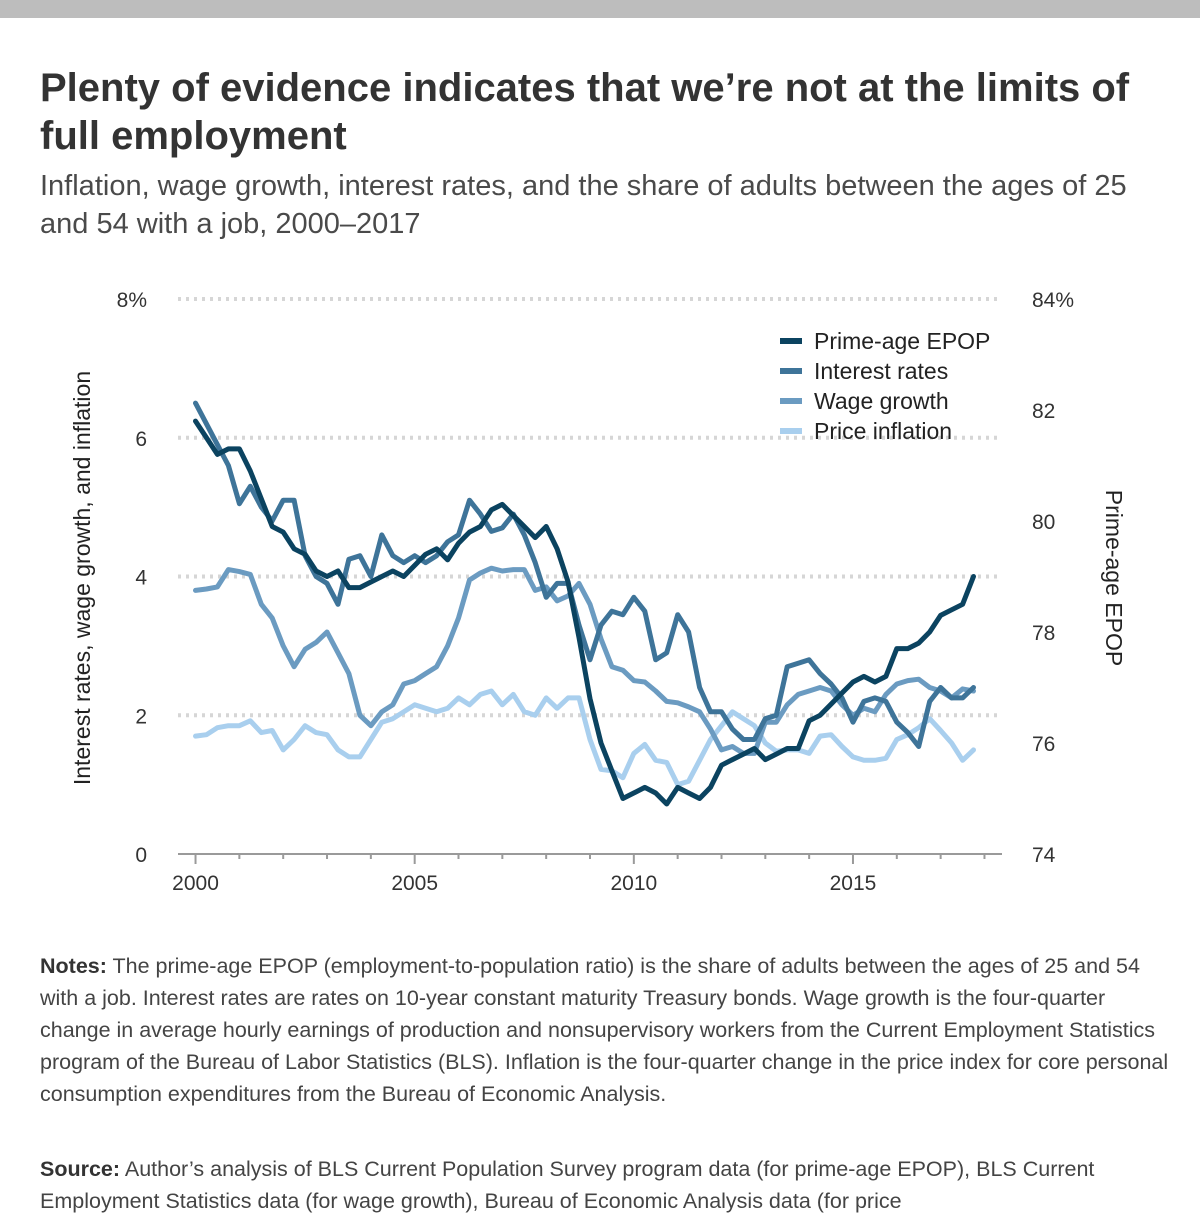  What do you see at coordinates (132, 300) in the screenshot?
I see `left-tick-label: 8%` at bounding box center [132, 300].